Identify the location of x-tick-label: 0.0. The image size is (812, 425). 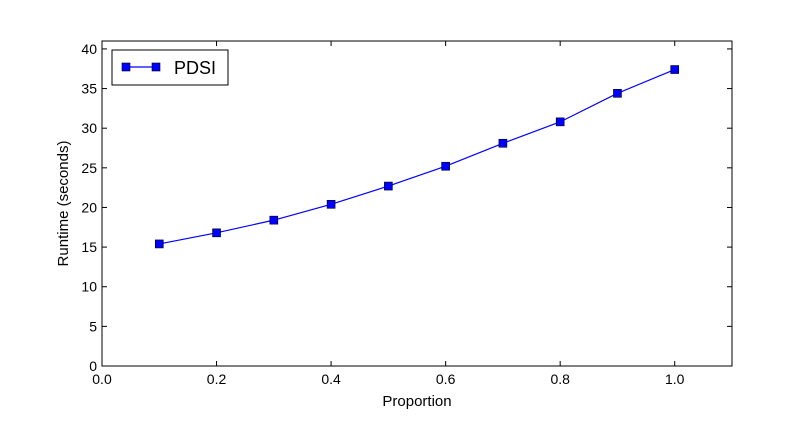
(102, 379).